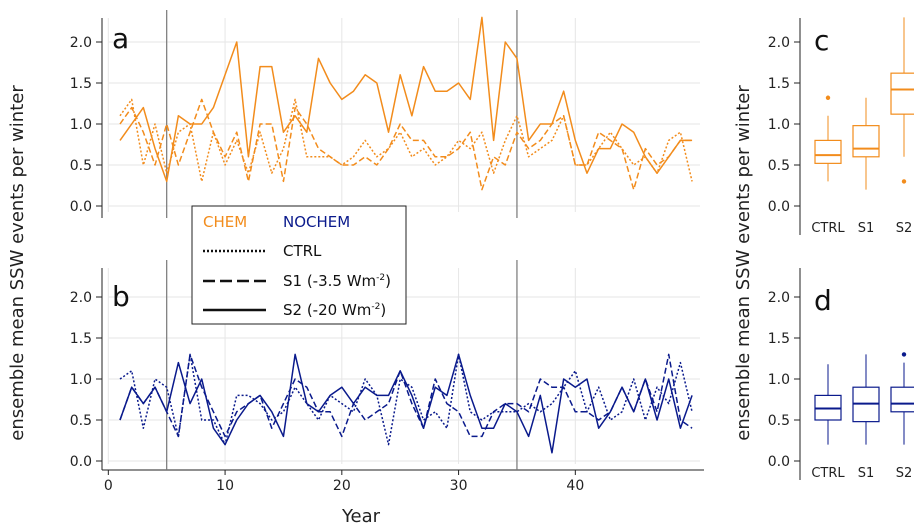  Describe the element at coordinates (108, 486) in the screenshot. I see `x-tick-label: 0` at that location.